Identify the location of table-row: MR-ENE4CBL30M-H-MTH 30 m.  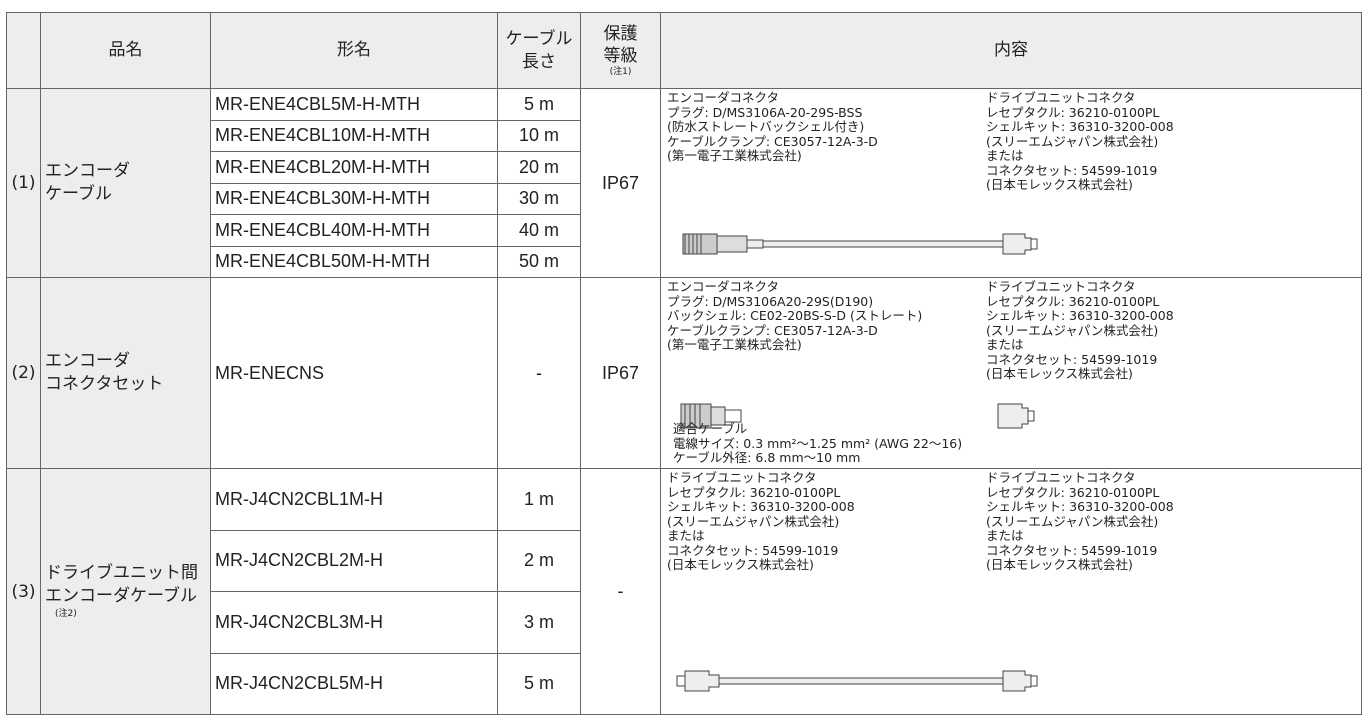
(684, 198).